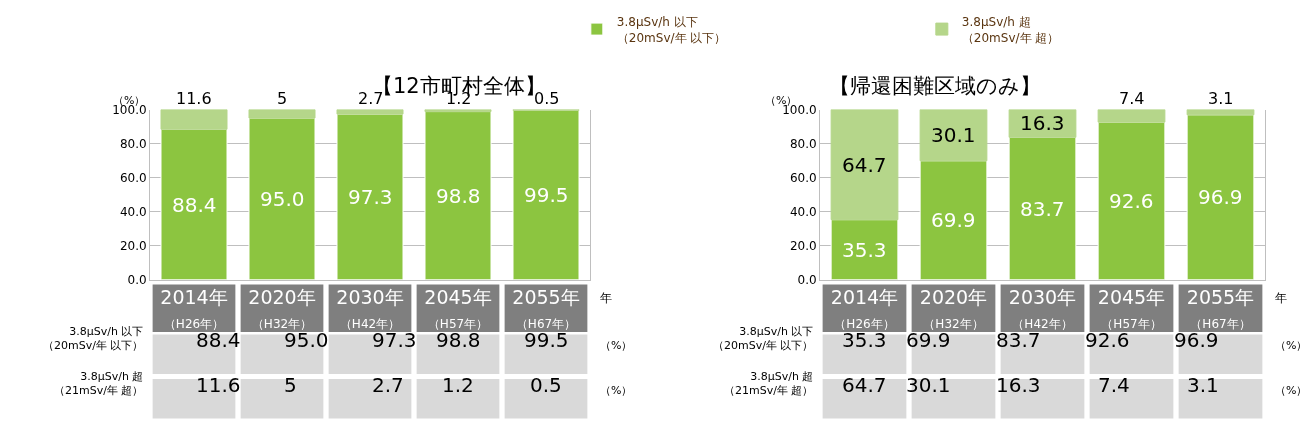 The image size is (1311, 427). I want to click on data-label: 2.7, so click(388, 385).